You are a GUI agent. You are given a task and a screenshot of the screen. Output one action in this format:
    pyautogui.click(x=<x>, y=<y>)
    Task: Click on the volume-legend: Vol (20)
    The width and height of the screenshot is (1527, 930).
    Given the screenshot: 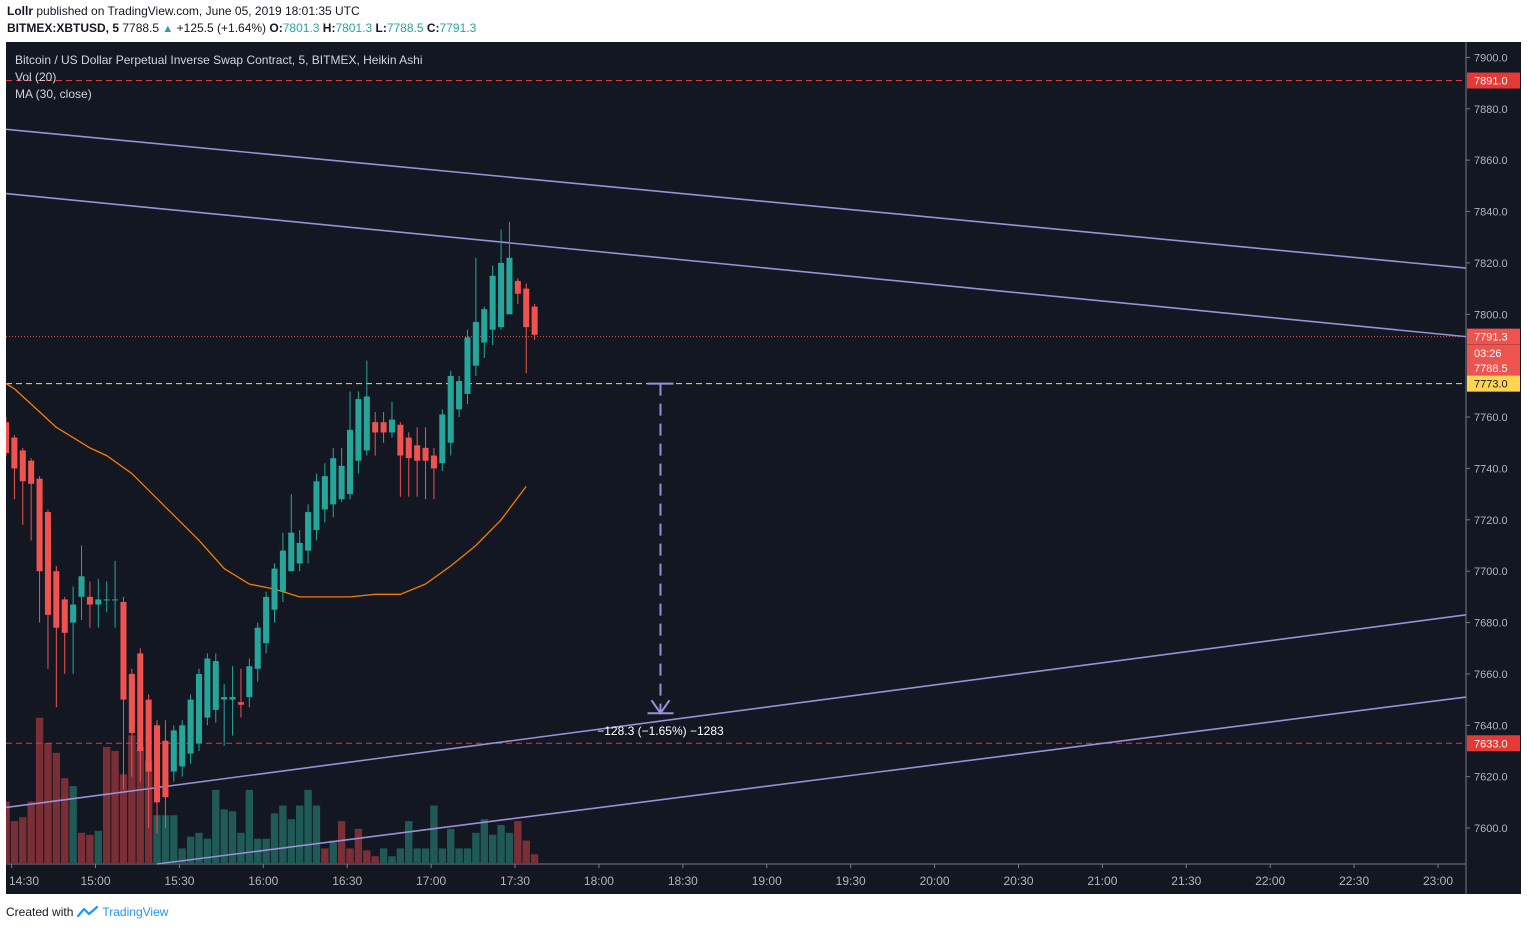 What is the action you would take?
    pyautogui.click(x=35, y=77)
    